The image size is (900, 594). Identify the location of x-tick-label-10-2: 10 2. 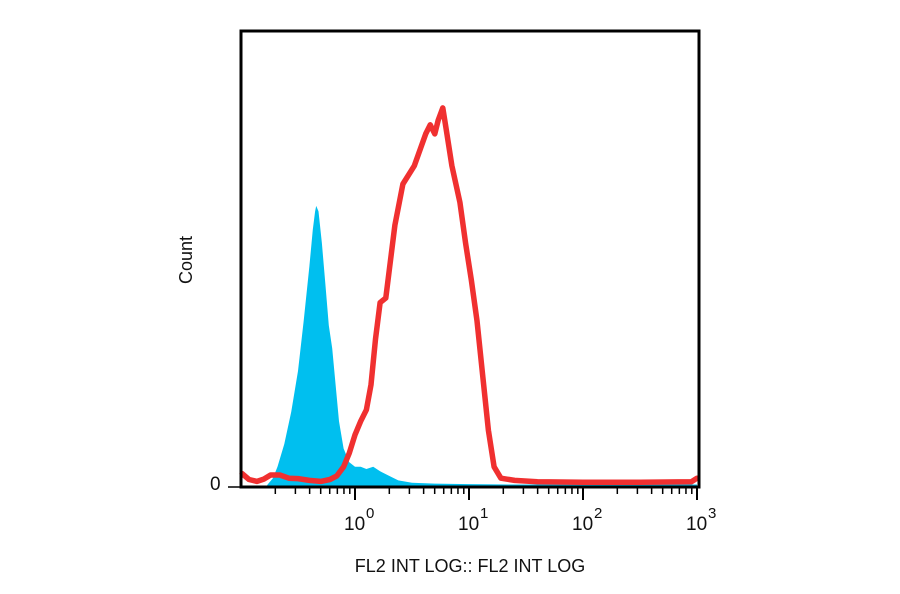
(587, 520).